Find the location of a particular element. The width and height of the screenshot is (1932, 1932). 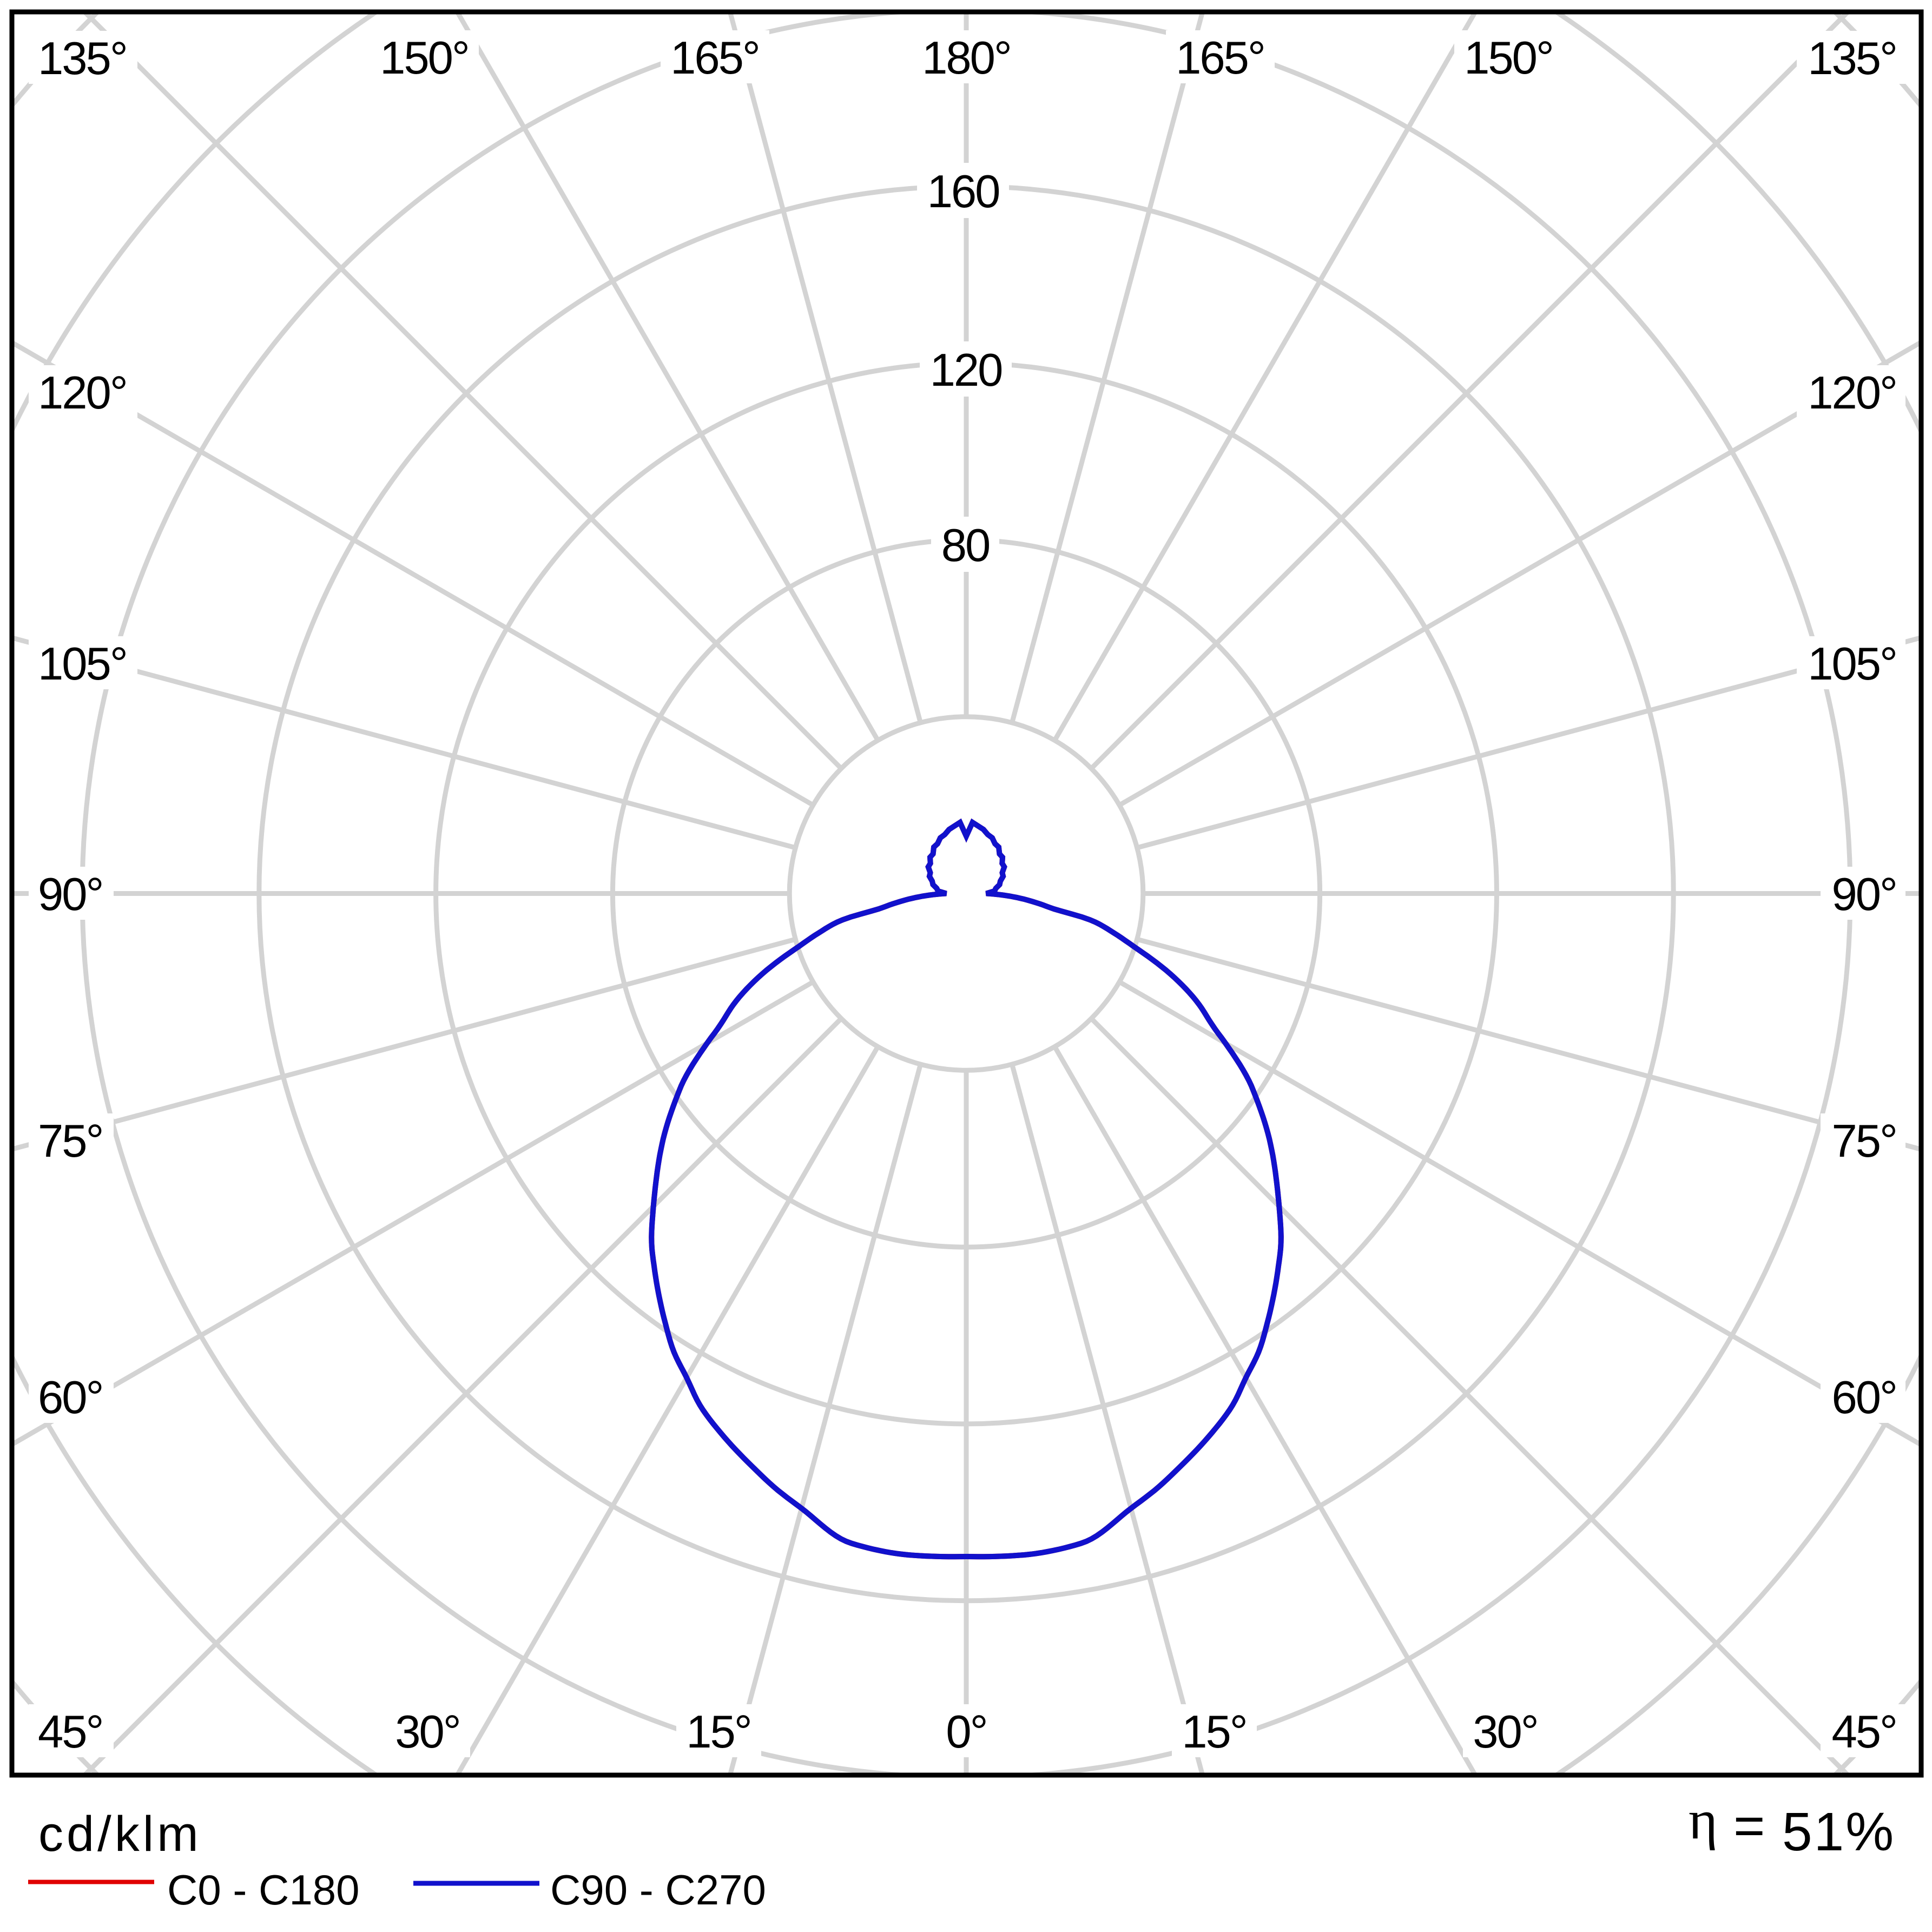

svg-text: 80 is located at coordinates (965, 545).